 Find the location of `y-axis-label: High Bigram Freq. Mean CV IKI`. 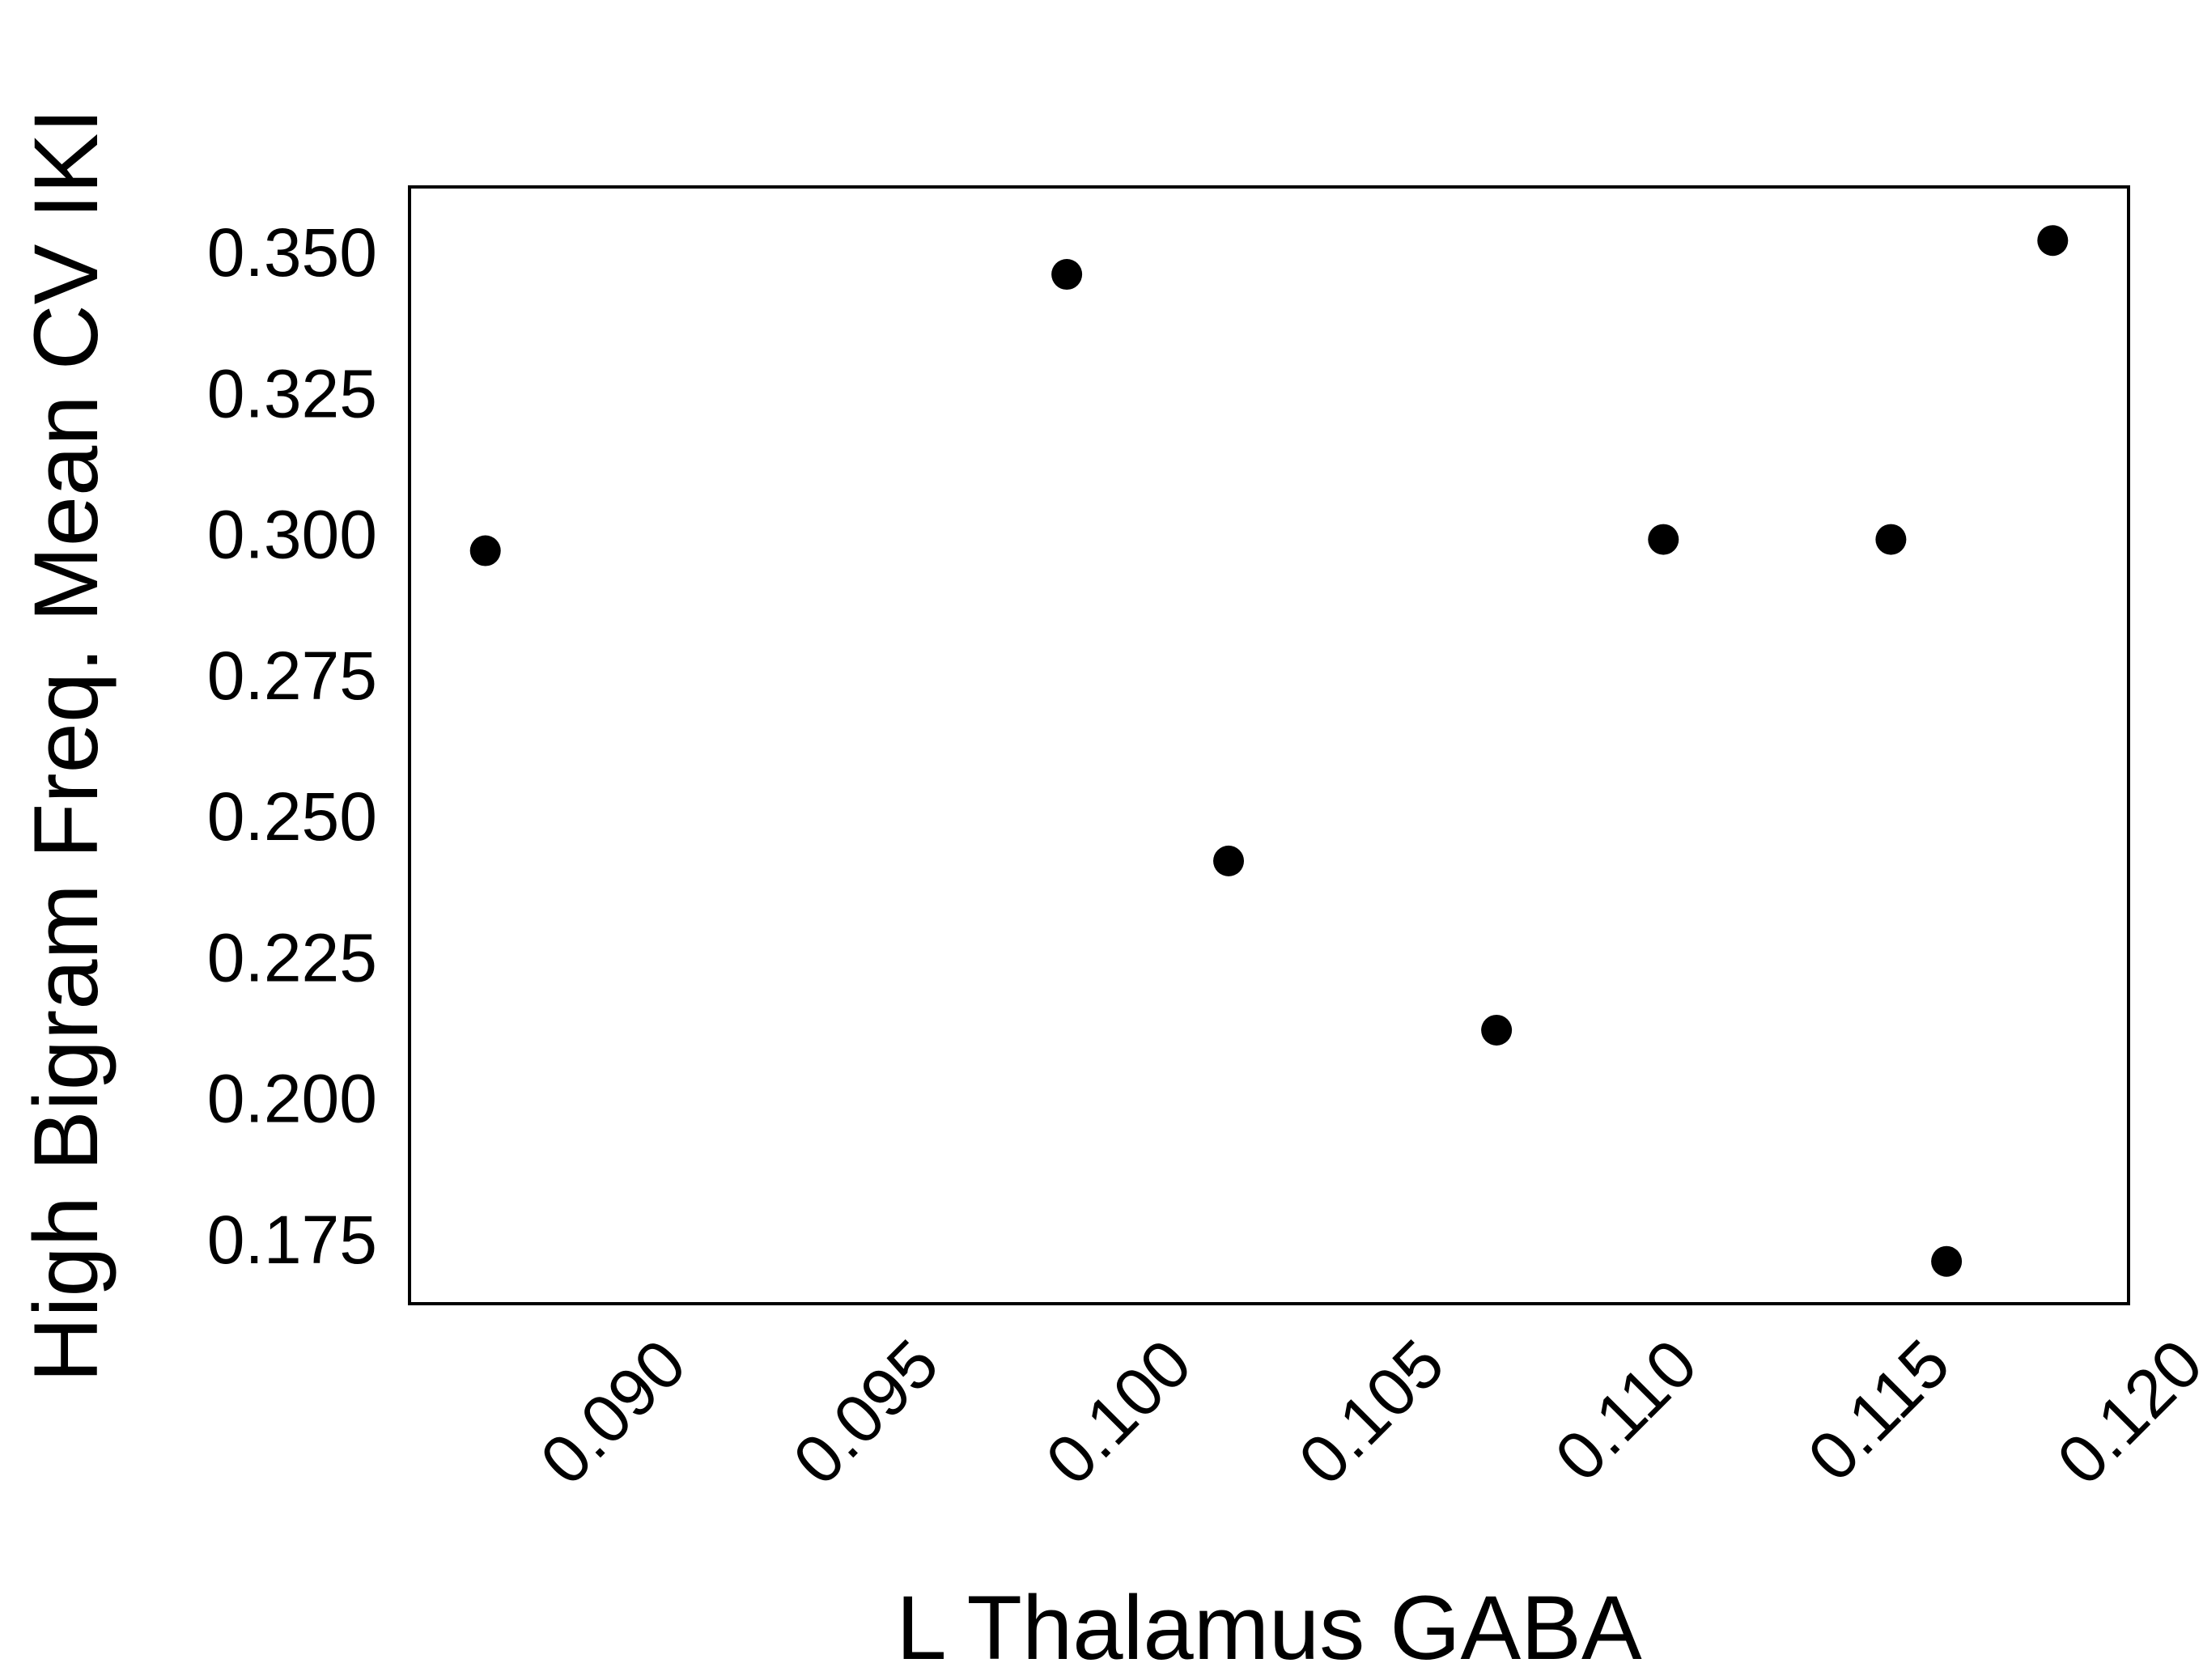

y-axis-label: High Bigram Freq. Mean CV IKI is located at coordinates (66, 745).